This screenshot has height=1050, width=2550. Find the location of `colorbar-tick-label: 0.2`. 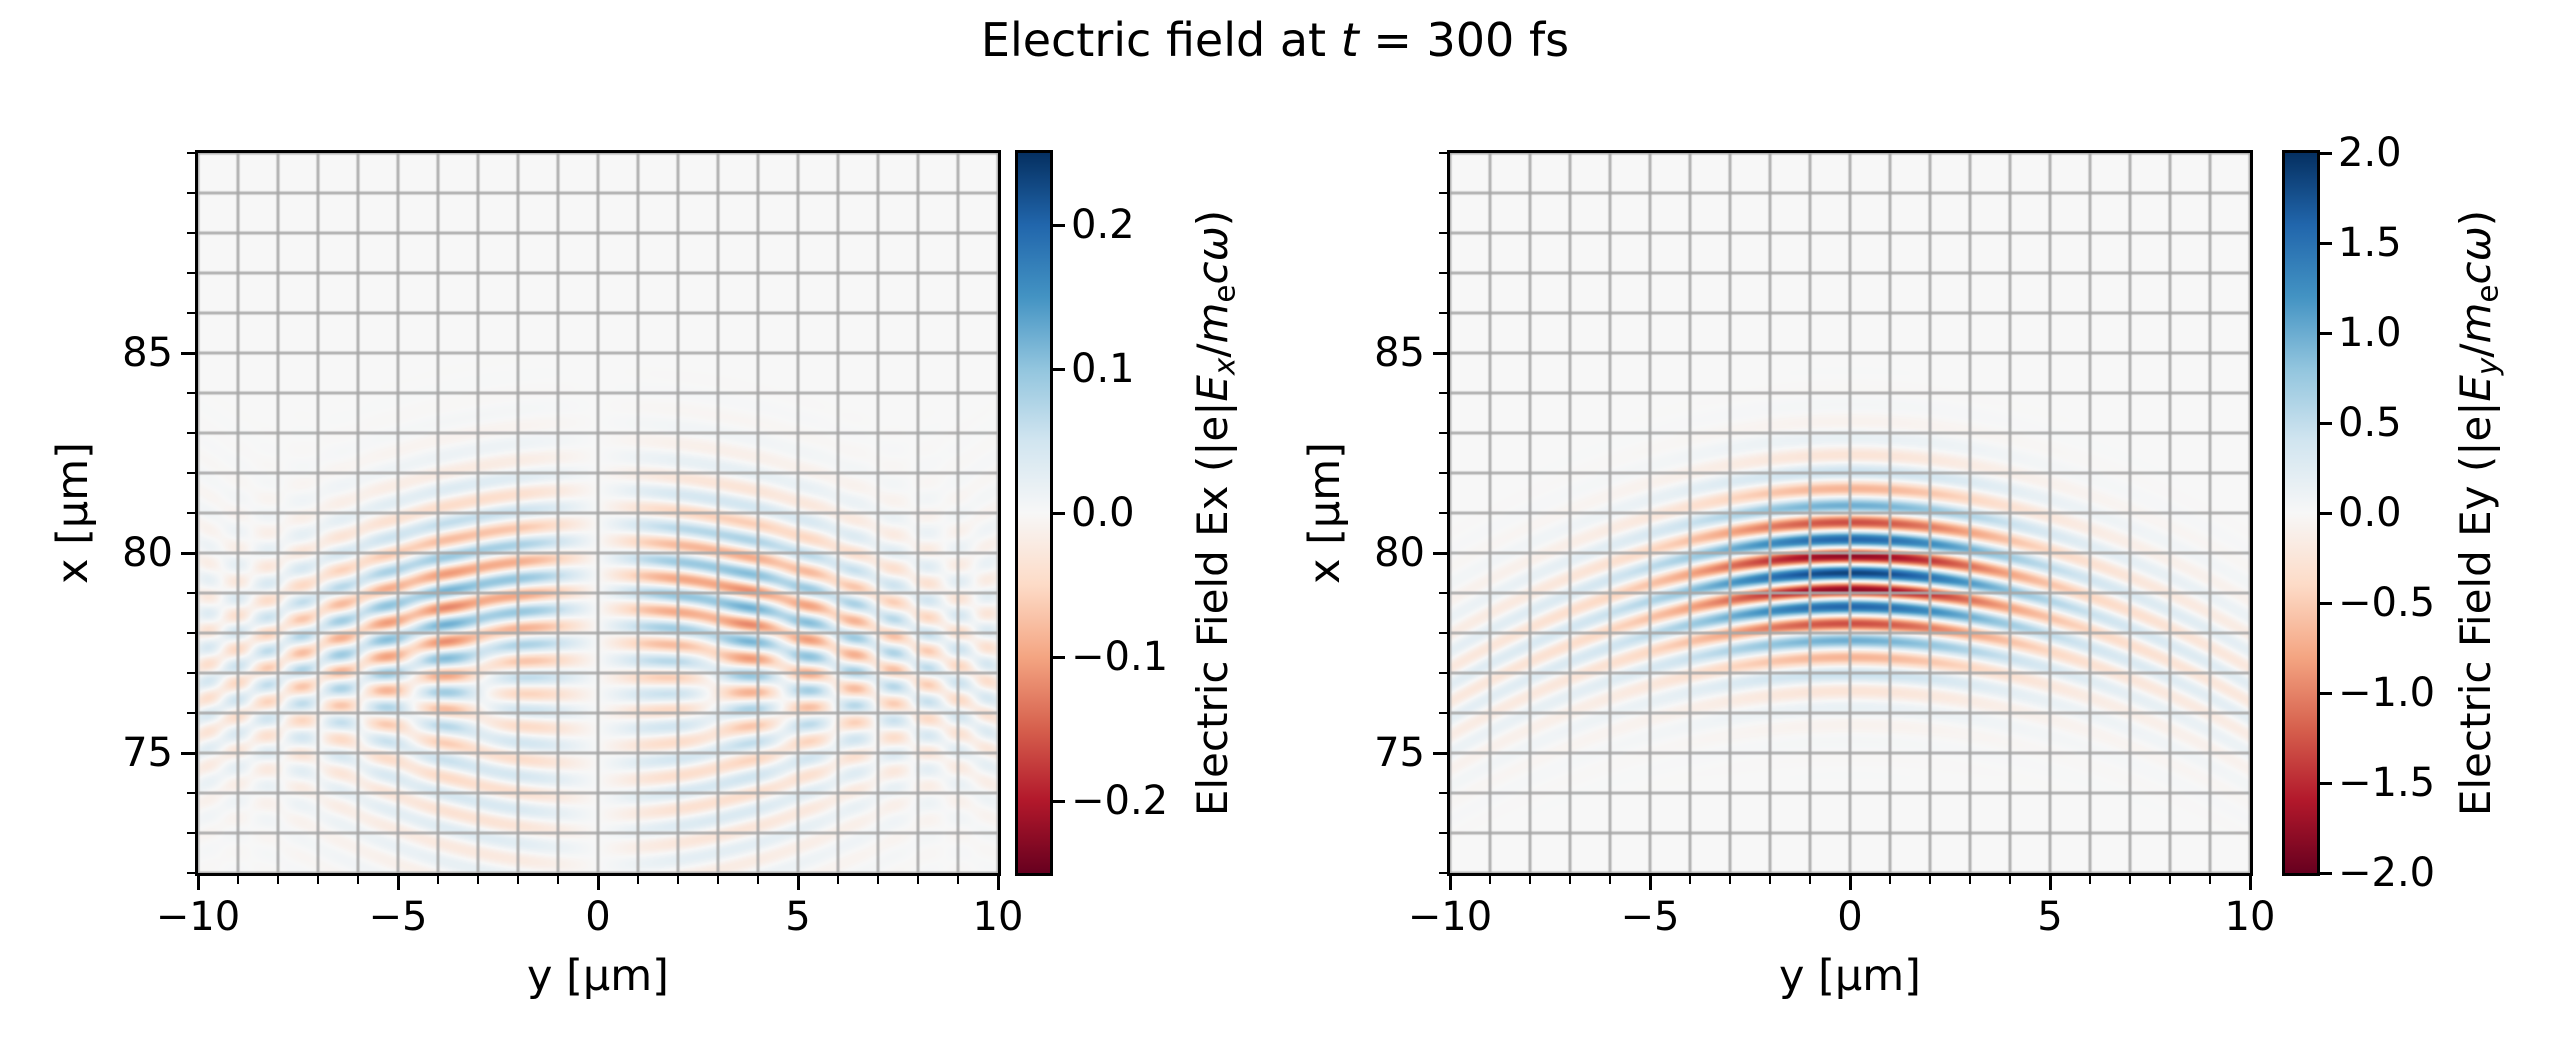

colorbar-tick-label: 0.2 is located at coordinates (1103, 225).